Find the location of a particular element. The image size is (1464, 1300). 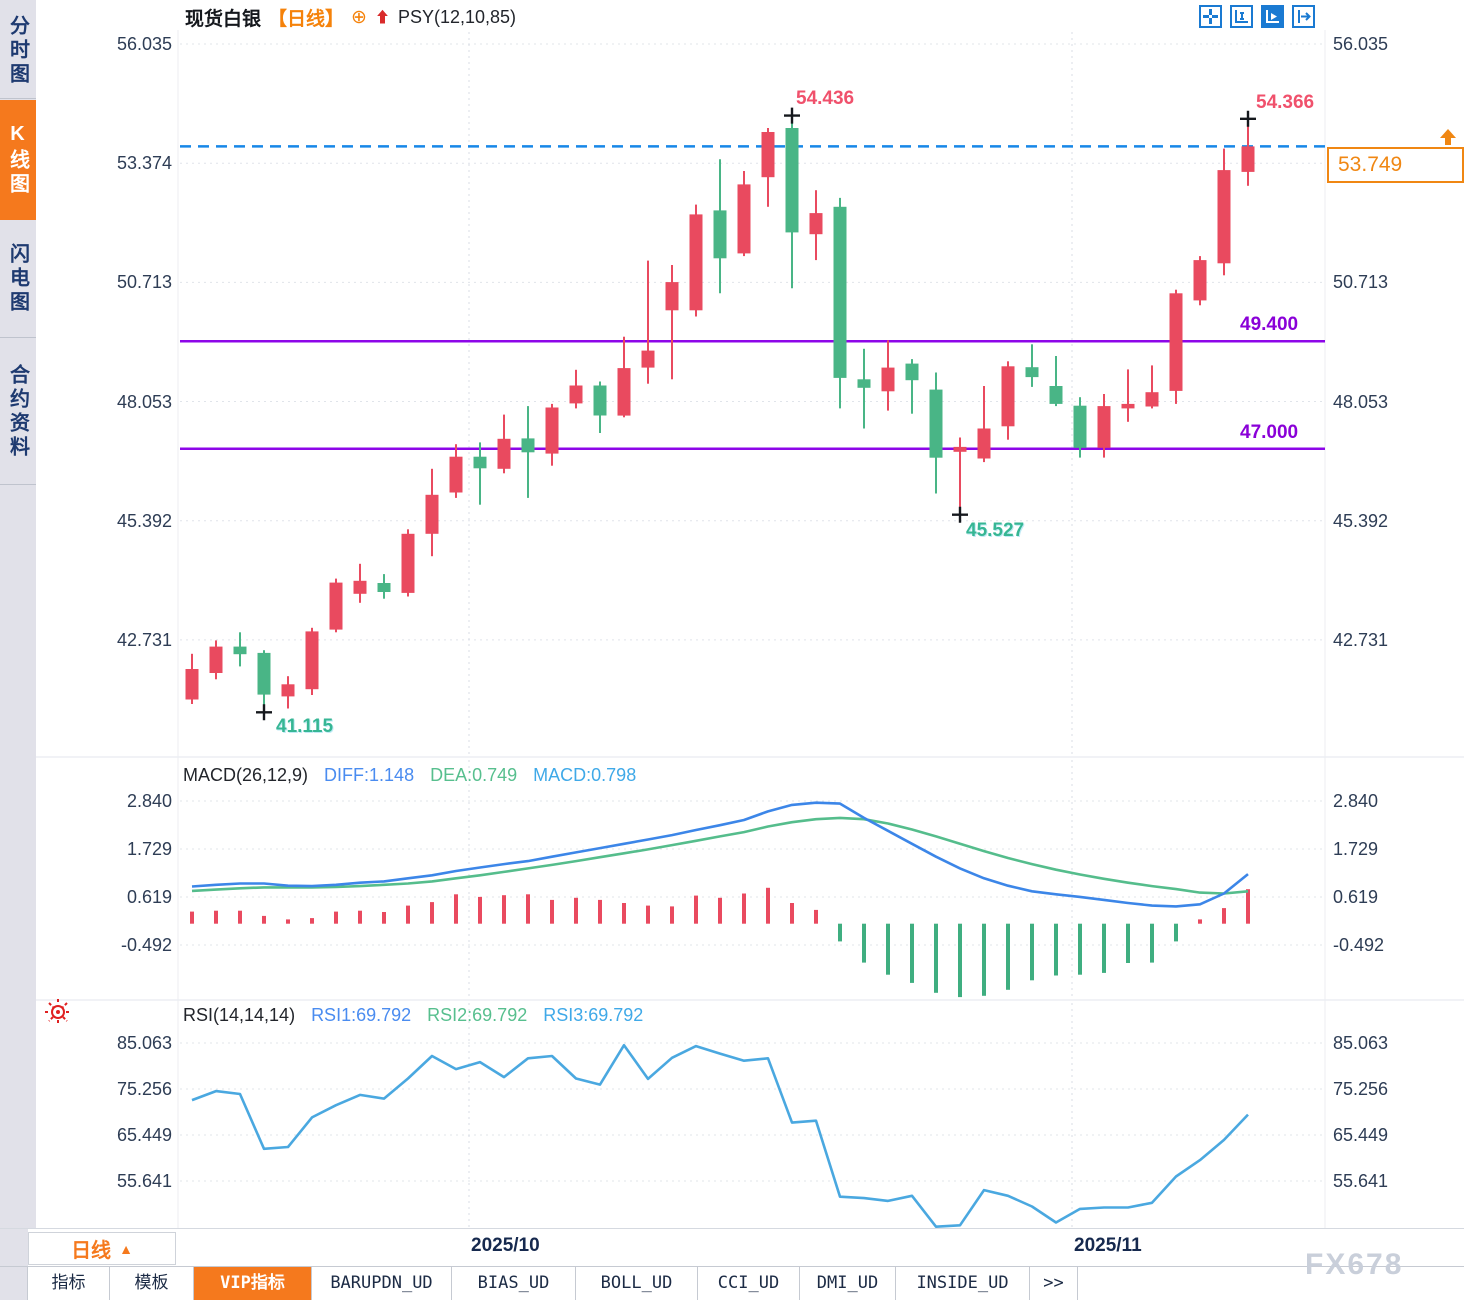

indicator-tab-1: 指标 is located at coordinates (69, 1283).